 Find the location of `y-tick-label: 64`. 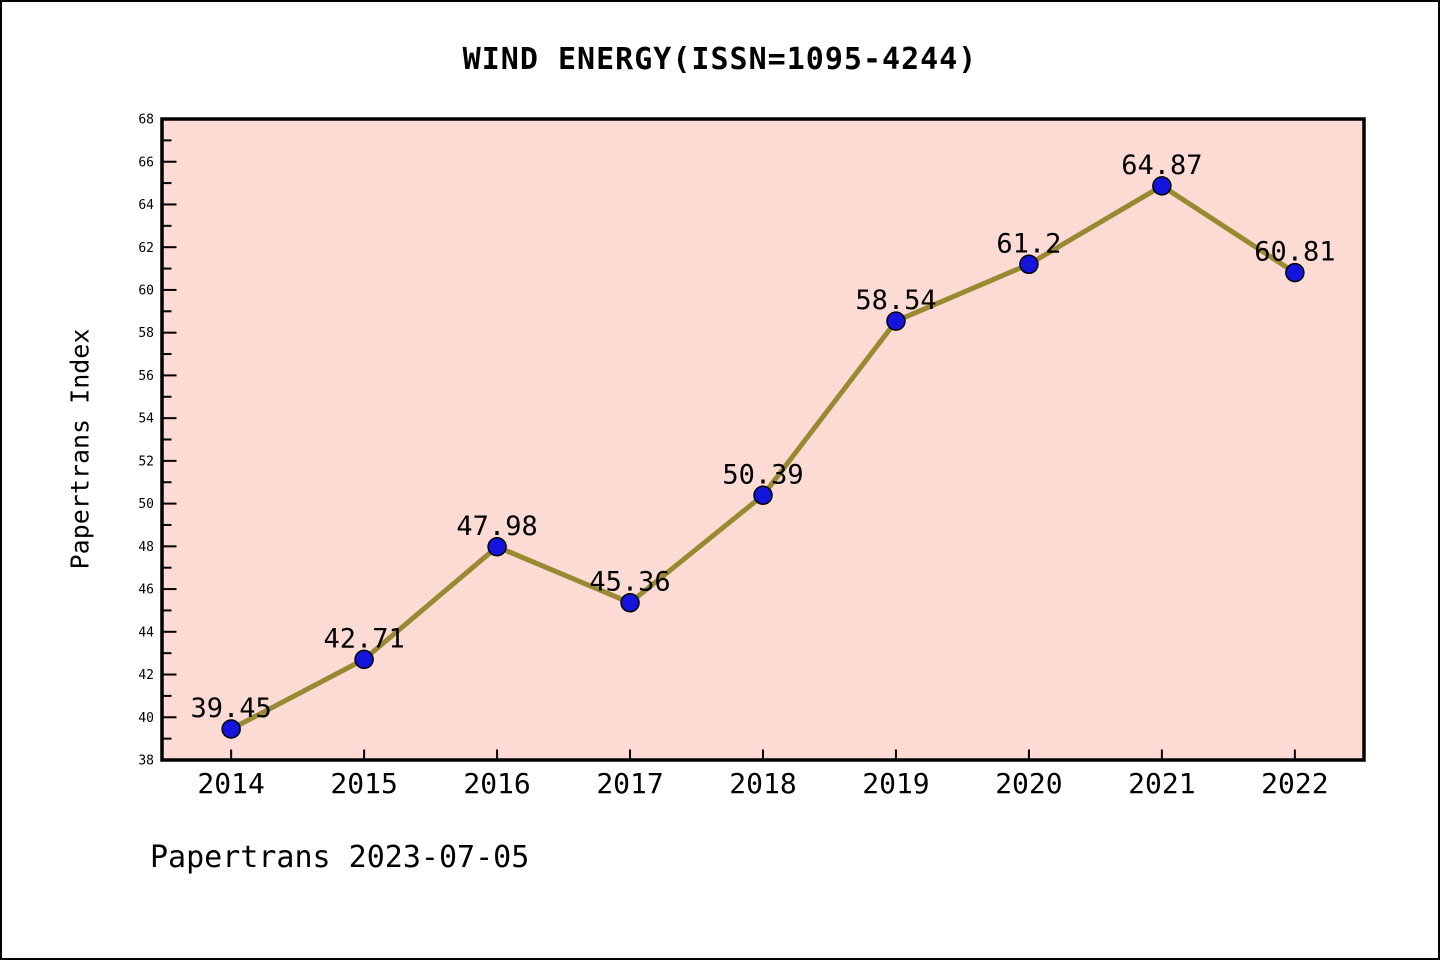

y-tick-label: 64 is located at coordinates (146, 205).